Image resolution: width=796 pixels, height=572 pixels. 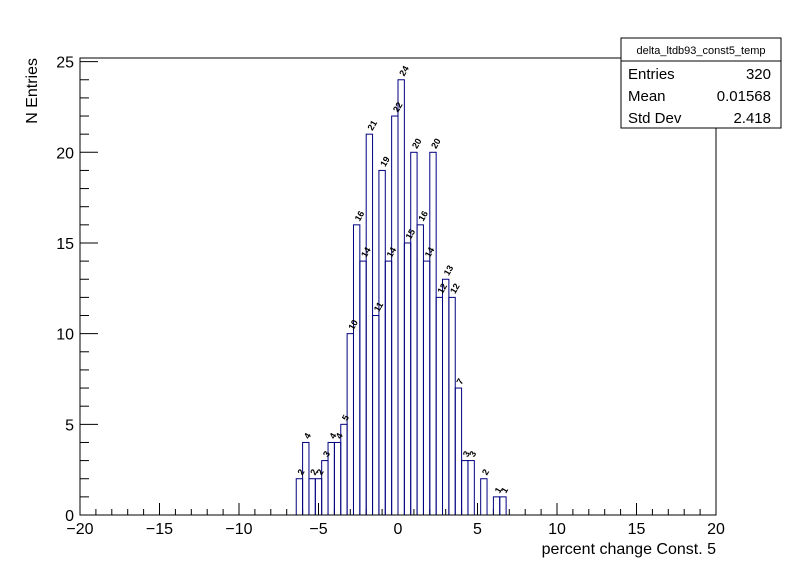 I want to click on stats-mean-label: Mean, so click(x=647, y=96).